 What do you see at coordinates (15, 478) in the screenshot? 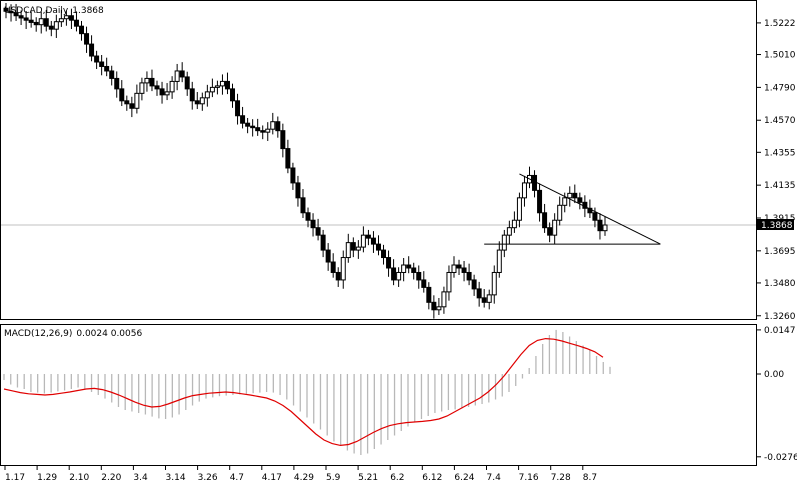
I see `time-tick-label: 1.17` at bounding box center [15, 478].